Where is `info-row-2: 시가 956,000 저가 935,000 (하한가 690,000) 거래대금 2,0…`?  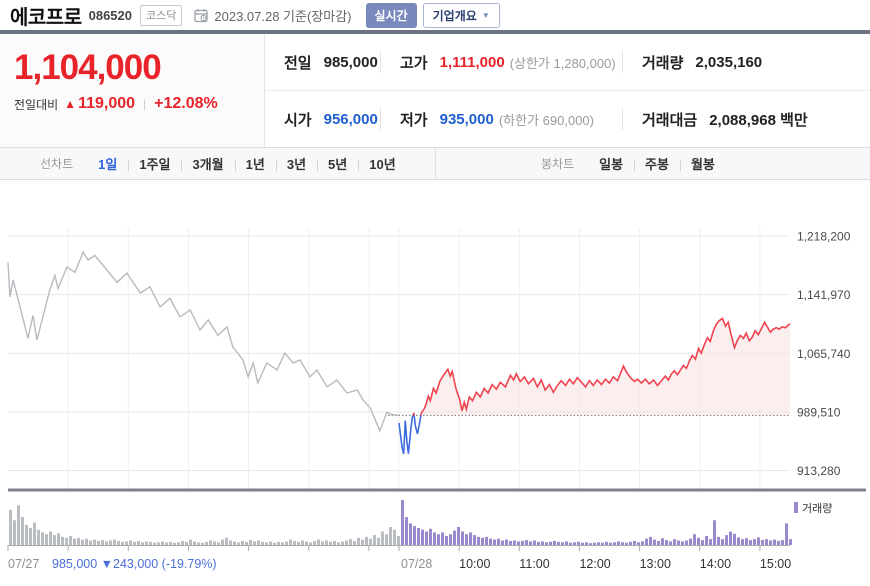
info-row-2: 시가 956,000 저가 935,000 (하한가 690,000) 거래대금 2,0… is located at coordinates (567, 119).